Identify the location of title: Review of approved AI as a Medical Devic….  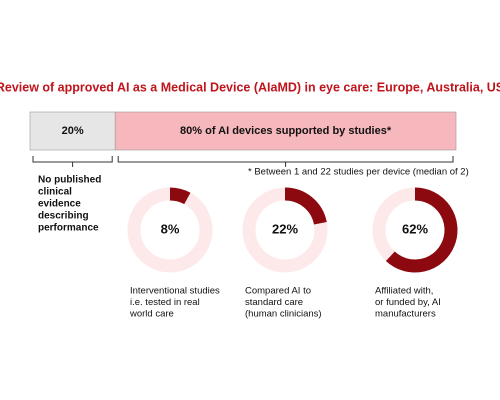
(250, 87).